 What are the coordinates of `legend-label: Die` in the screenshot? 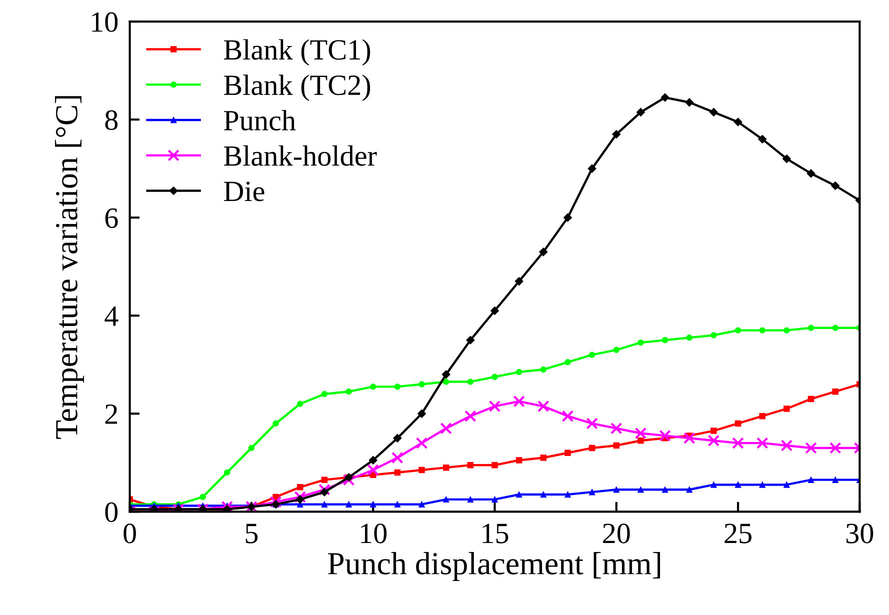 It's located at (244, 192).